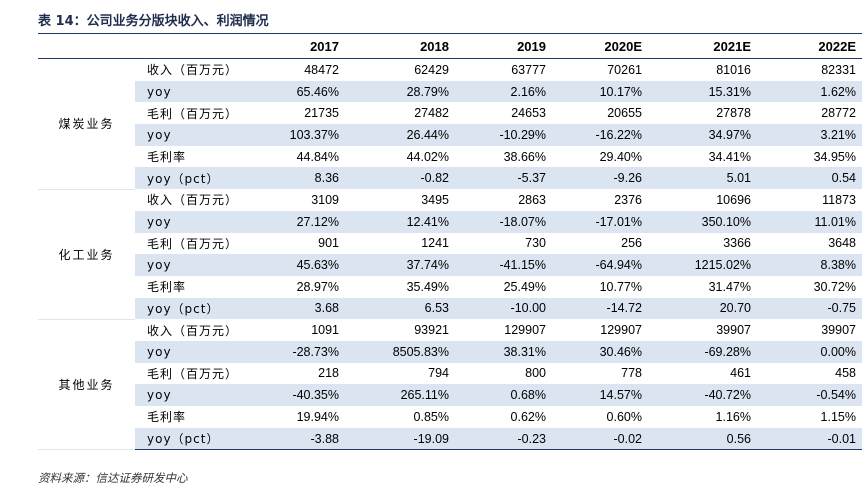  I want to click on cell: -0.01, so click(809, 439).